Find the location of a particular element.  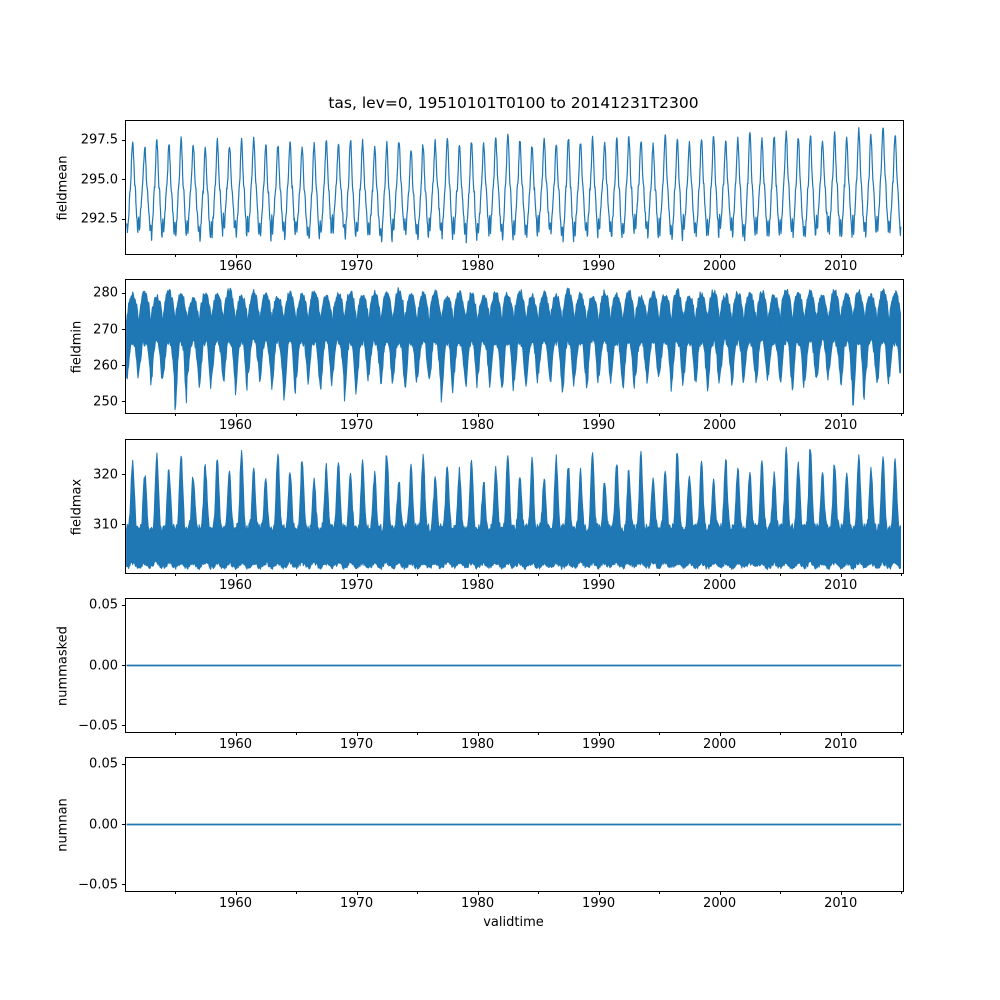

x-axis-label: validtime is located at coordinates (513, 922).